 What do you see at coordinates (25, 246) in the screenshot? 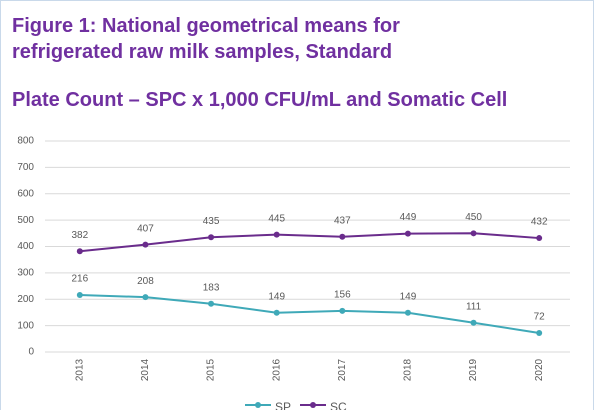
I see `y-tick-label: 400` at bounding box center [25, 246].